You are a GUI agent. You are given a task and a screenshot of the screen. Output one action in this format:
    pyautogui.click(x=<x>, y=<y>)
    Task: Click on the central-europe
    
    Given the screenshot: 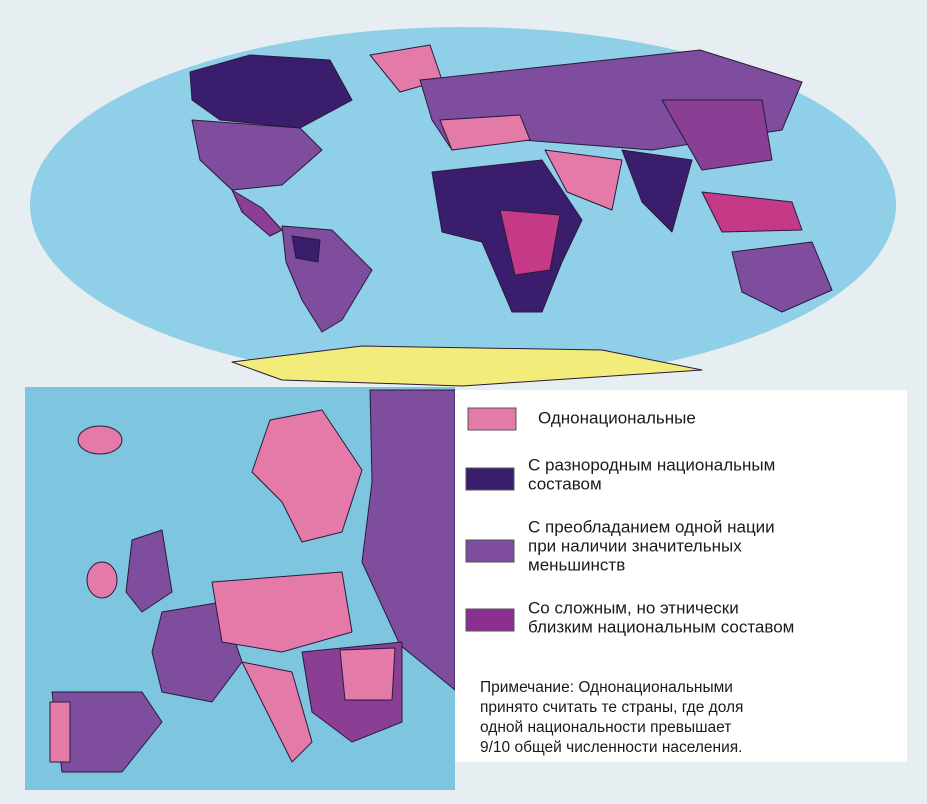 What is the action you would take?
    pyautogui.click(x=282, y=612)
    